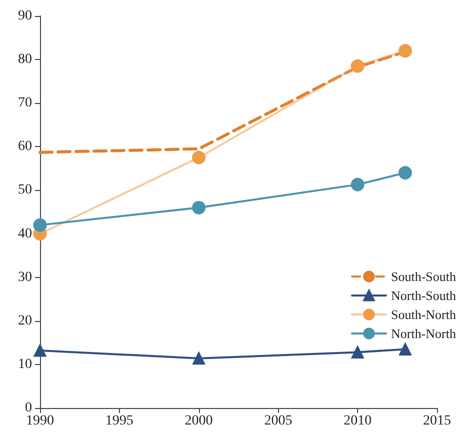  Describe the element at coordinates (423, 295) in the screenshot. I see `legend-label: North-South` at that location.